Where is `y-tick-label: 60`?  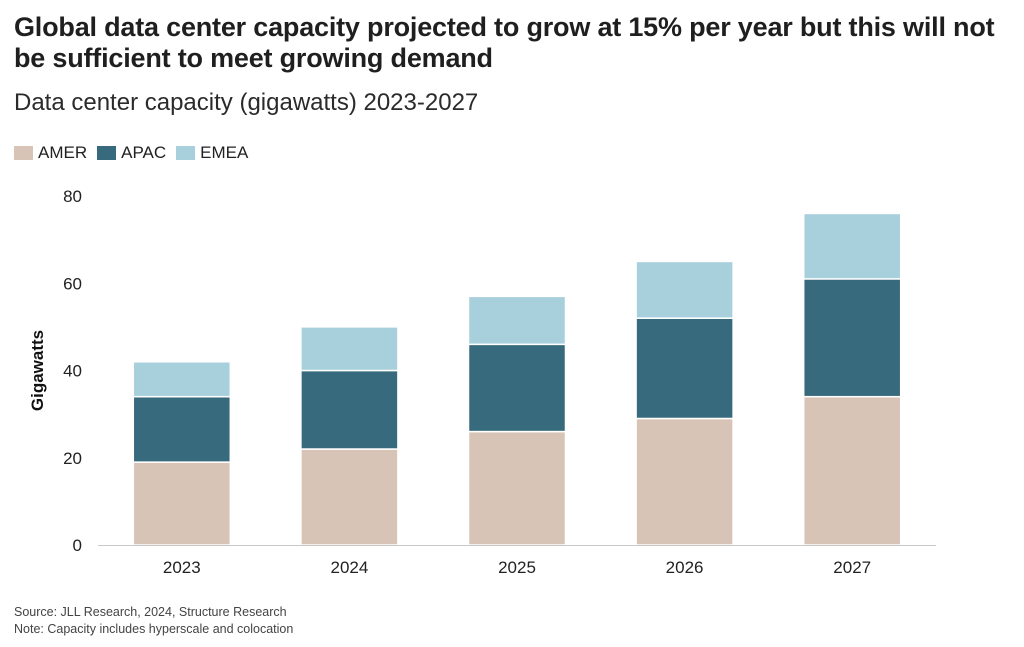
y-tick-label: 60 is located at coordinates (72, 283).